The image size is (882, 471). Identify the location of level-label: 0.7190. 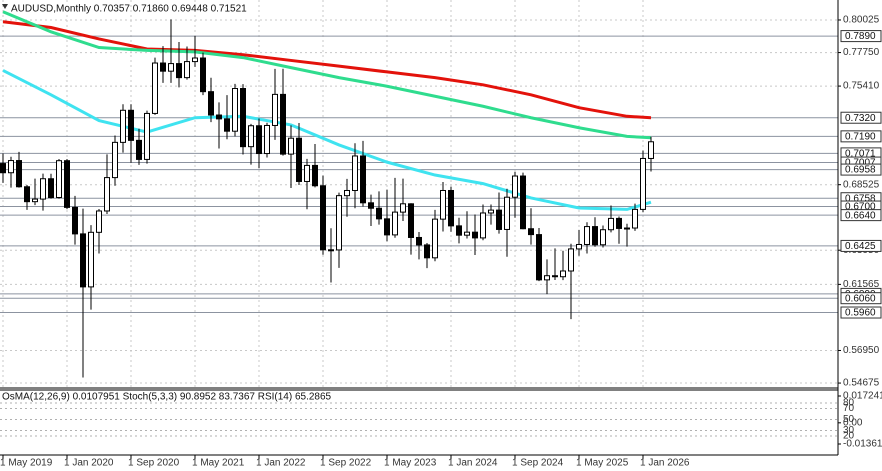
(860, 136).